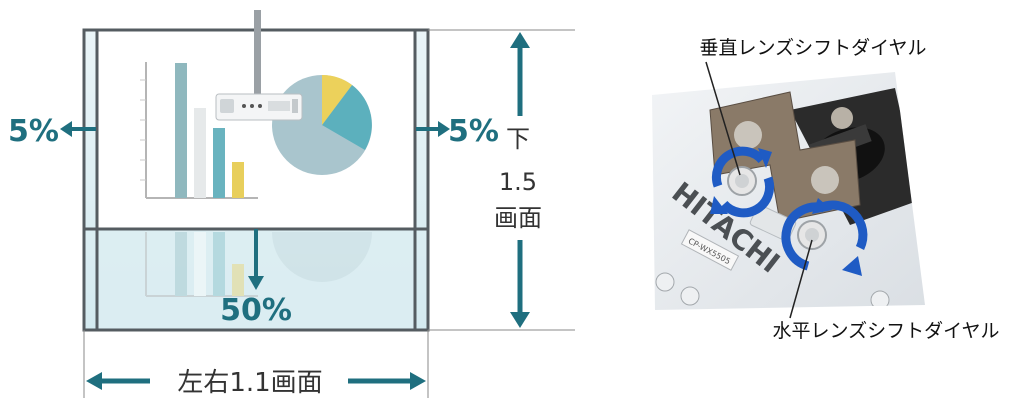  I want to click on vertical-dial-label: 垂直レンズシフトダイヤル, so click(812, 48).